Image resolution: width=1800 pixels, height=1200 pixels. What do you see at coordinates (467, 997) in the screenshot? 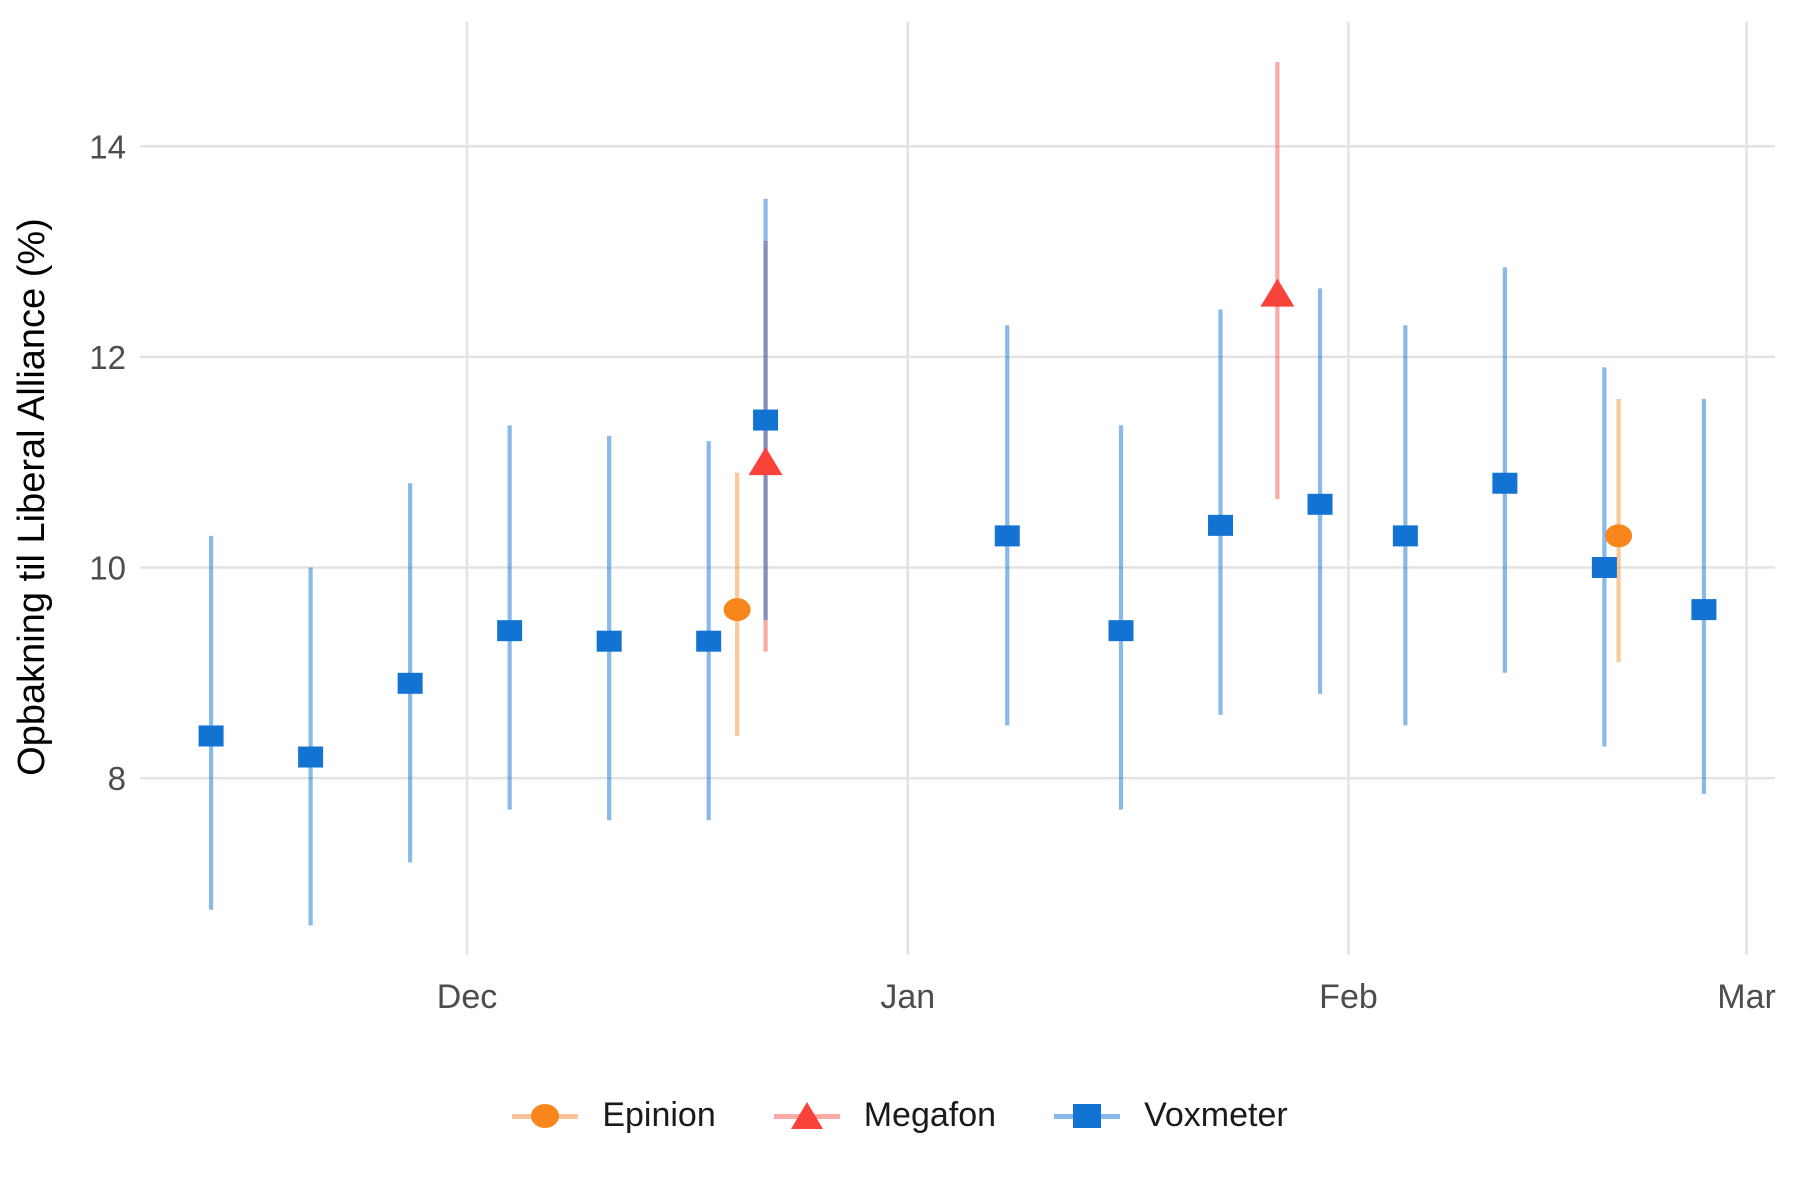
I see `x-tick-label-Dec: Dec` at bounding box center [467, 997].